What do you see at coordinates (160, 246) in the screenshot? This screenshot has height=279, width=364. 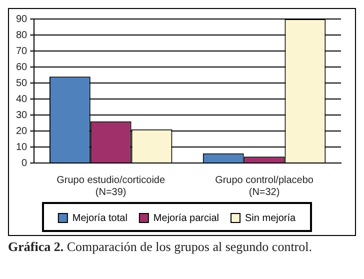 I see `text: Gráfica 2. Comparación de los grupos al segundo control.` at bounding box center [160, 246].